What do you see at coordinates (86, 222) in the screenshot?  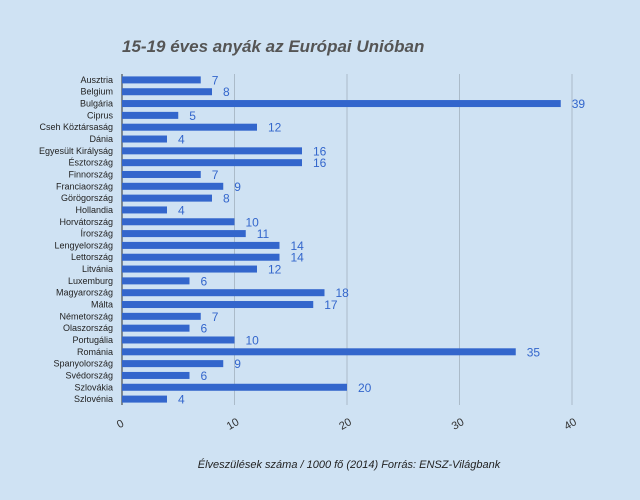 I see `category-label: Horvátország` at bounding box center [86, 222].